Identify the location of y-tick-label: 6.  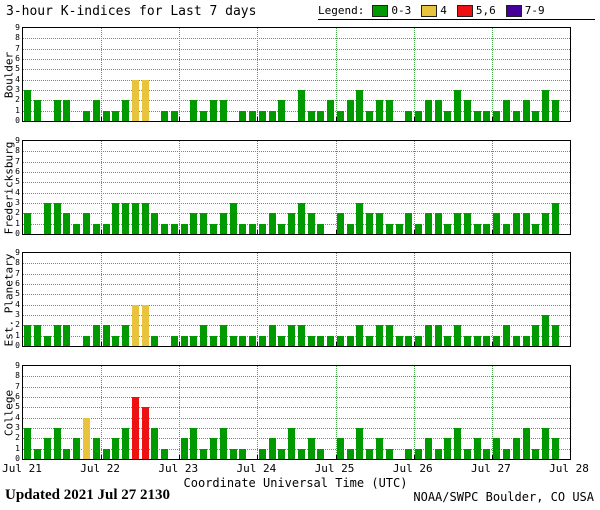
(17, 396).